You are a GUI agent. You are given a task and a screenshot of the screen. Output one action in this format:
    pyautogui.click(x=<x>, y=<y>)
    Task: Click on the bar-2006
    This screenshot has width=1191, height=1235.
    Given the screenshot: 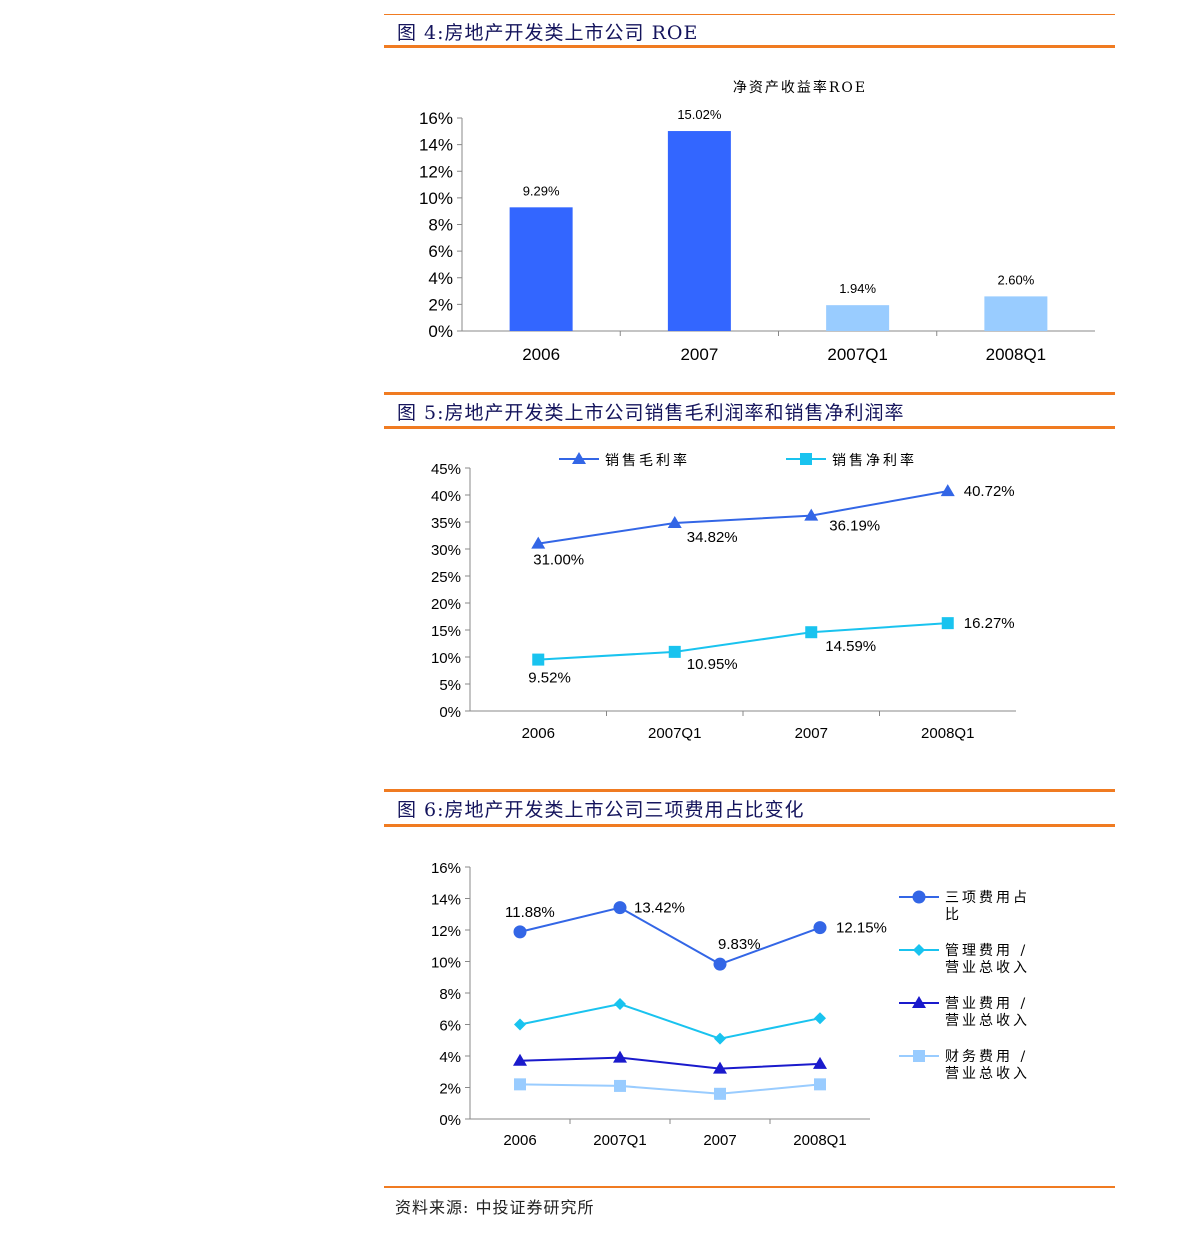 What is the action you would take?
    pyautogui.click(x=541, y=269)
    